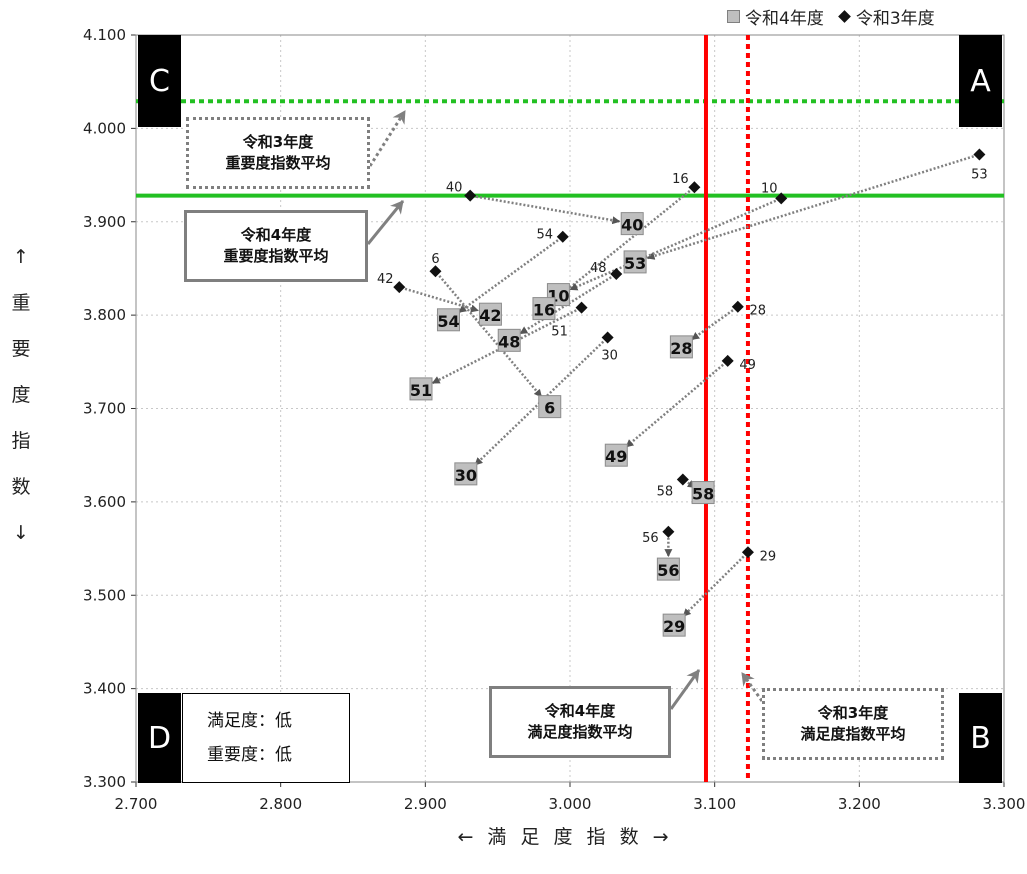 The image size is (1027, 874). Describe the element at coordinates (1004, 804) in the screenshot. I see `x-tick-label: 3.300` at that location.